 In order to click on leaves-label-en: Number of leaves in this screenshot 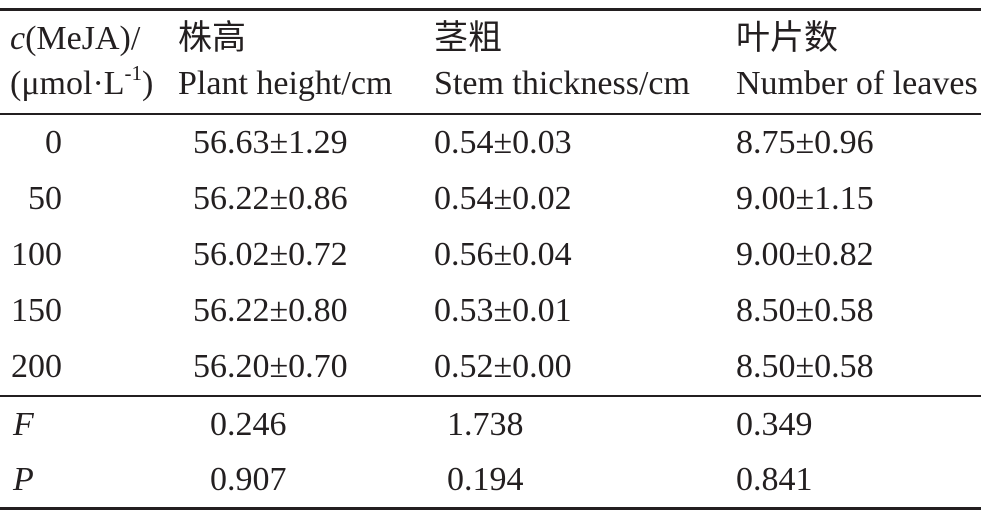, I will do `click(857, 83)`.